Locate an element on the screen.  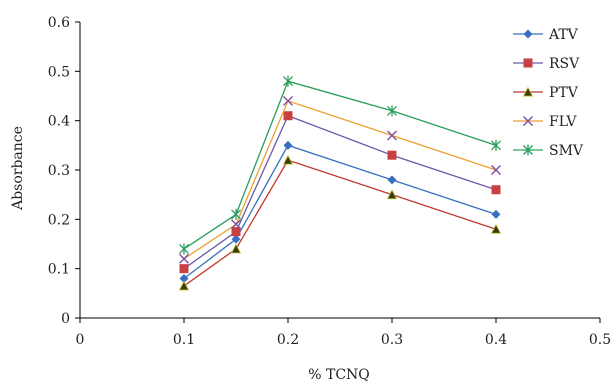
x-tick-label: 0.4 is located at coordinates (496, 340).